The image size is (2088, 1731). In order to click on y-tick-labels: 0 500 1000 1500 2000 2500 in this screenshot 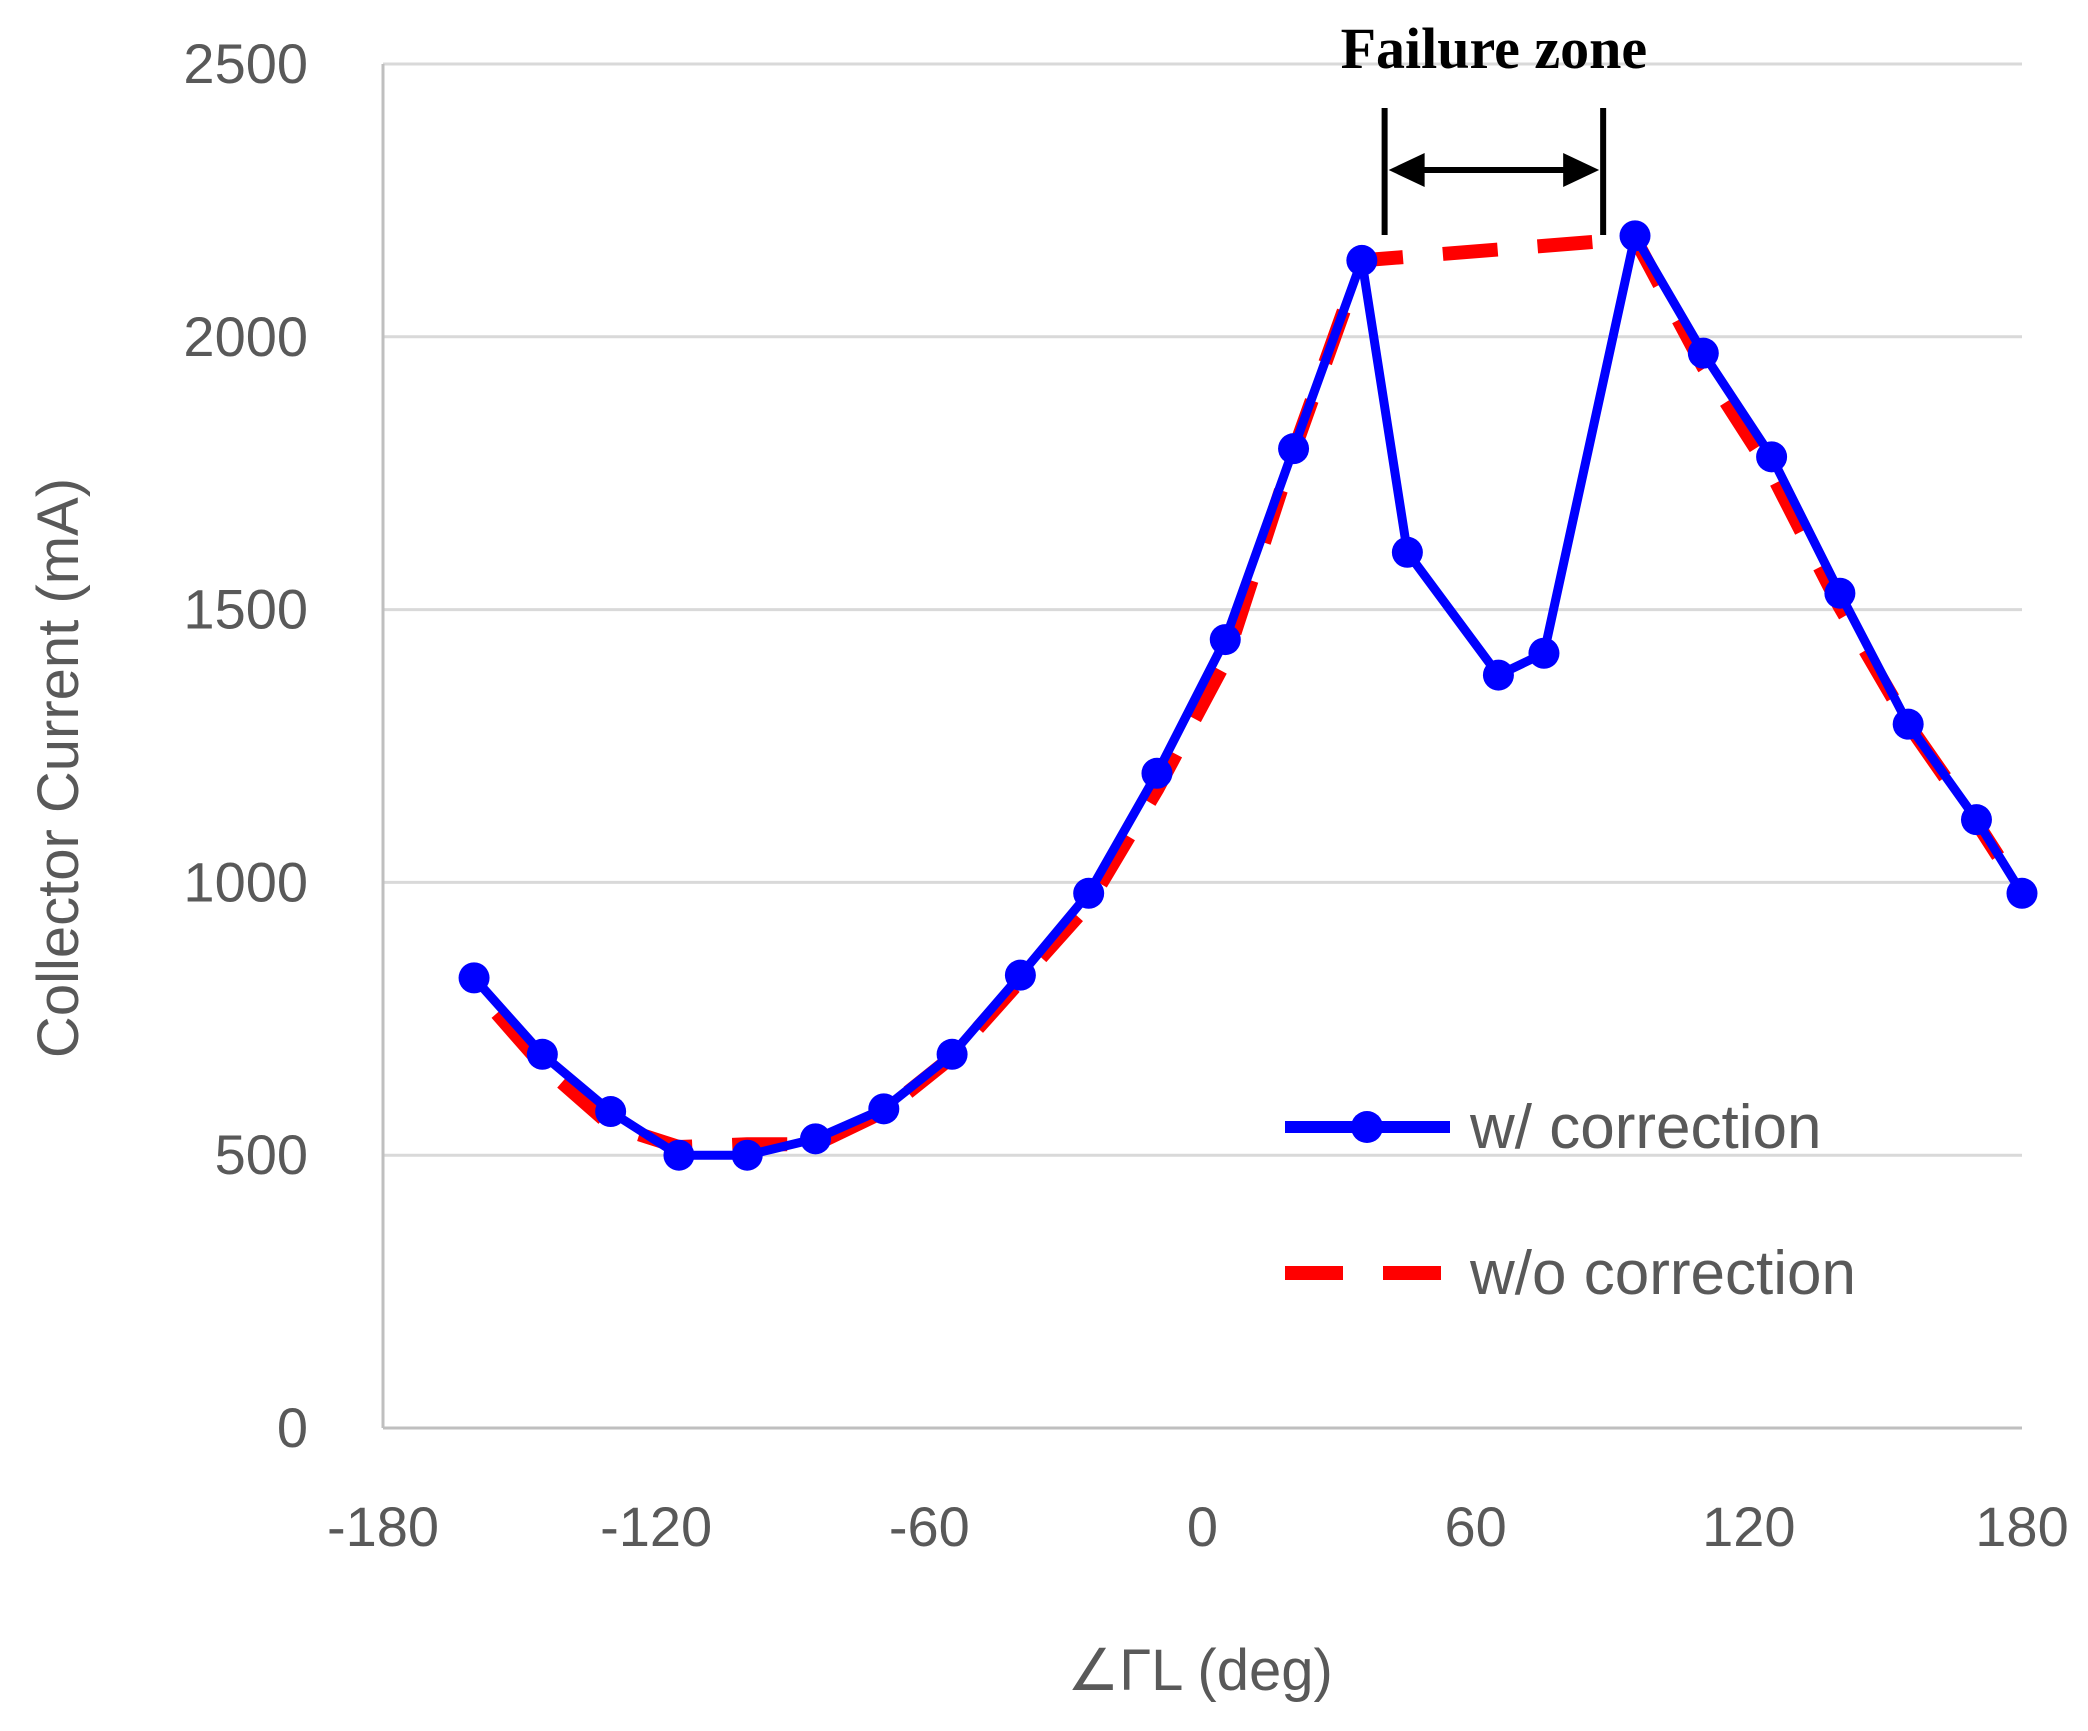, I will do `click(245, 745)`.